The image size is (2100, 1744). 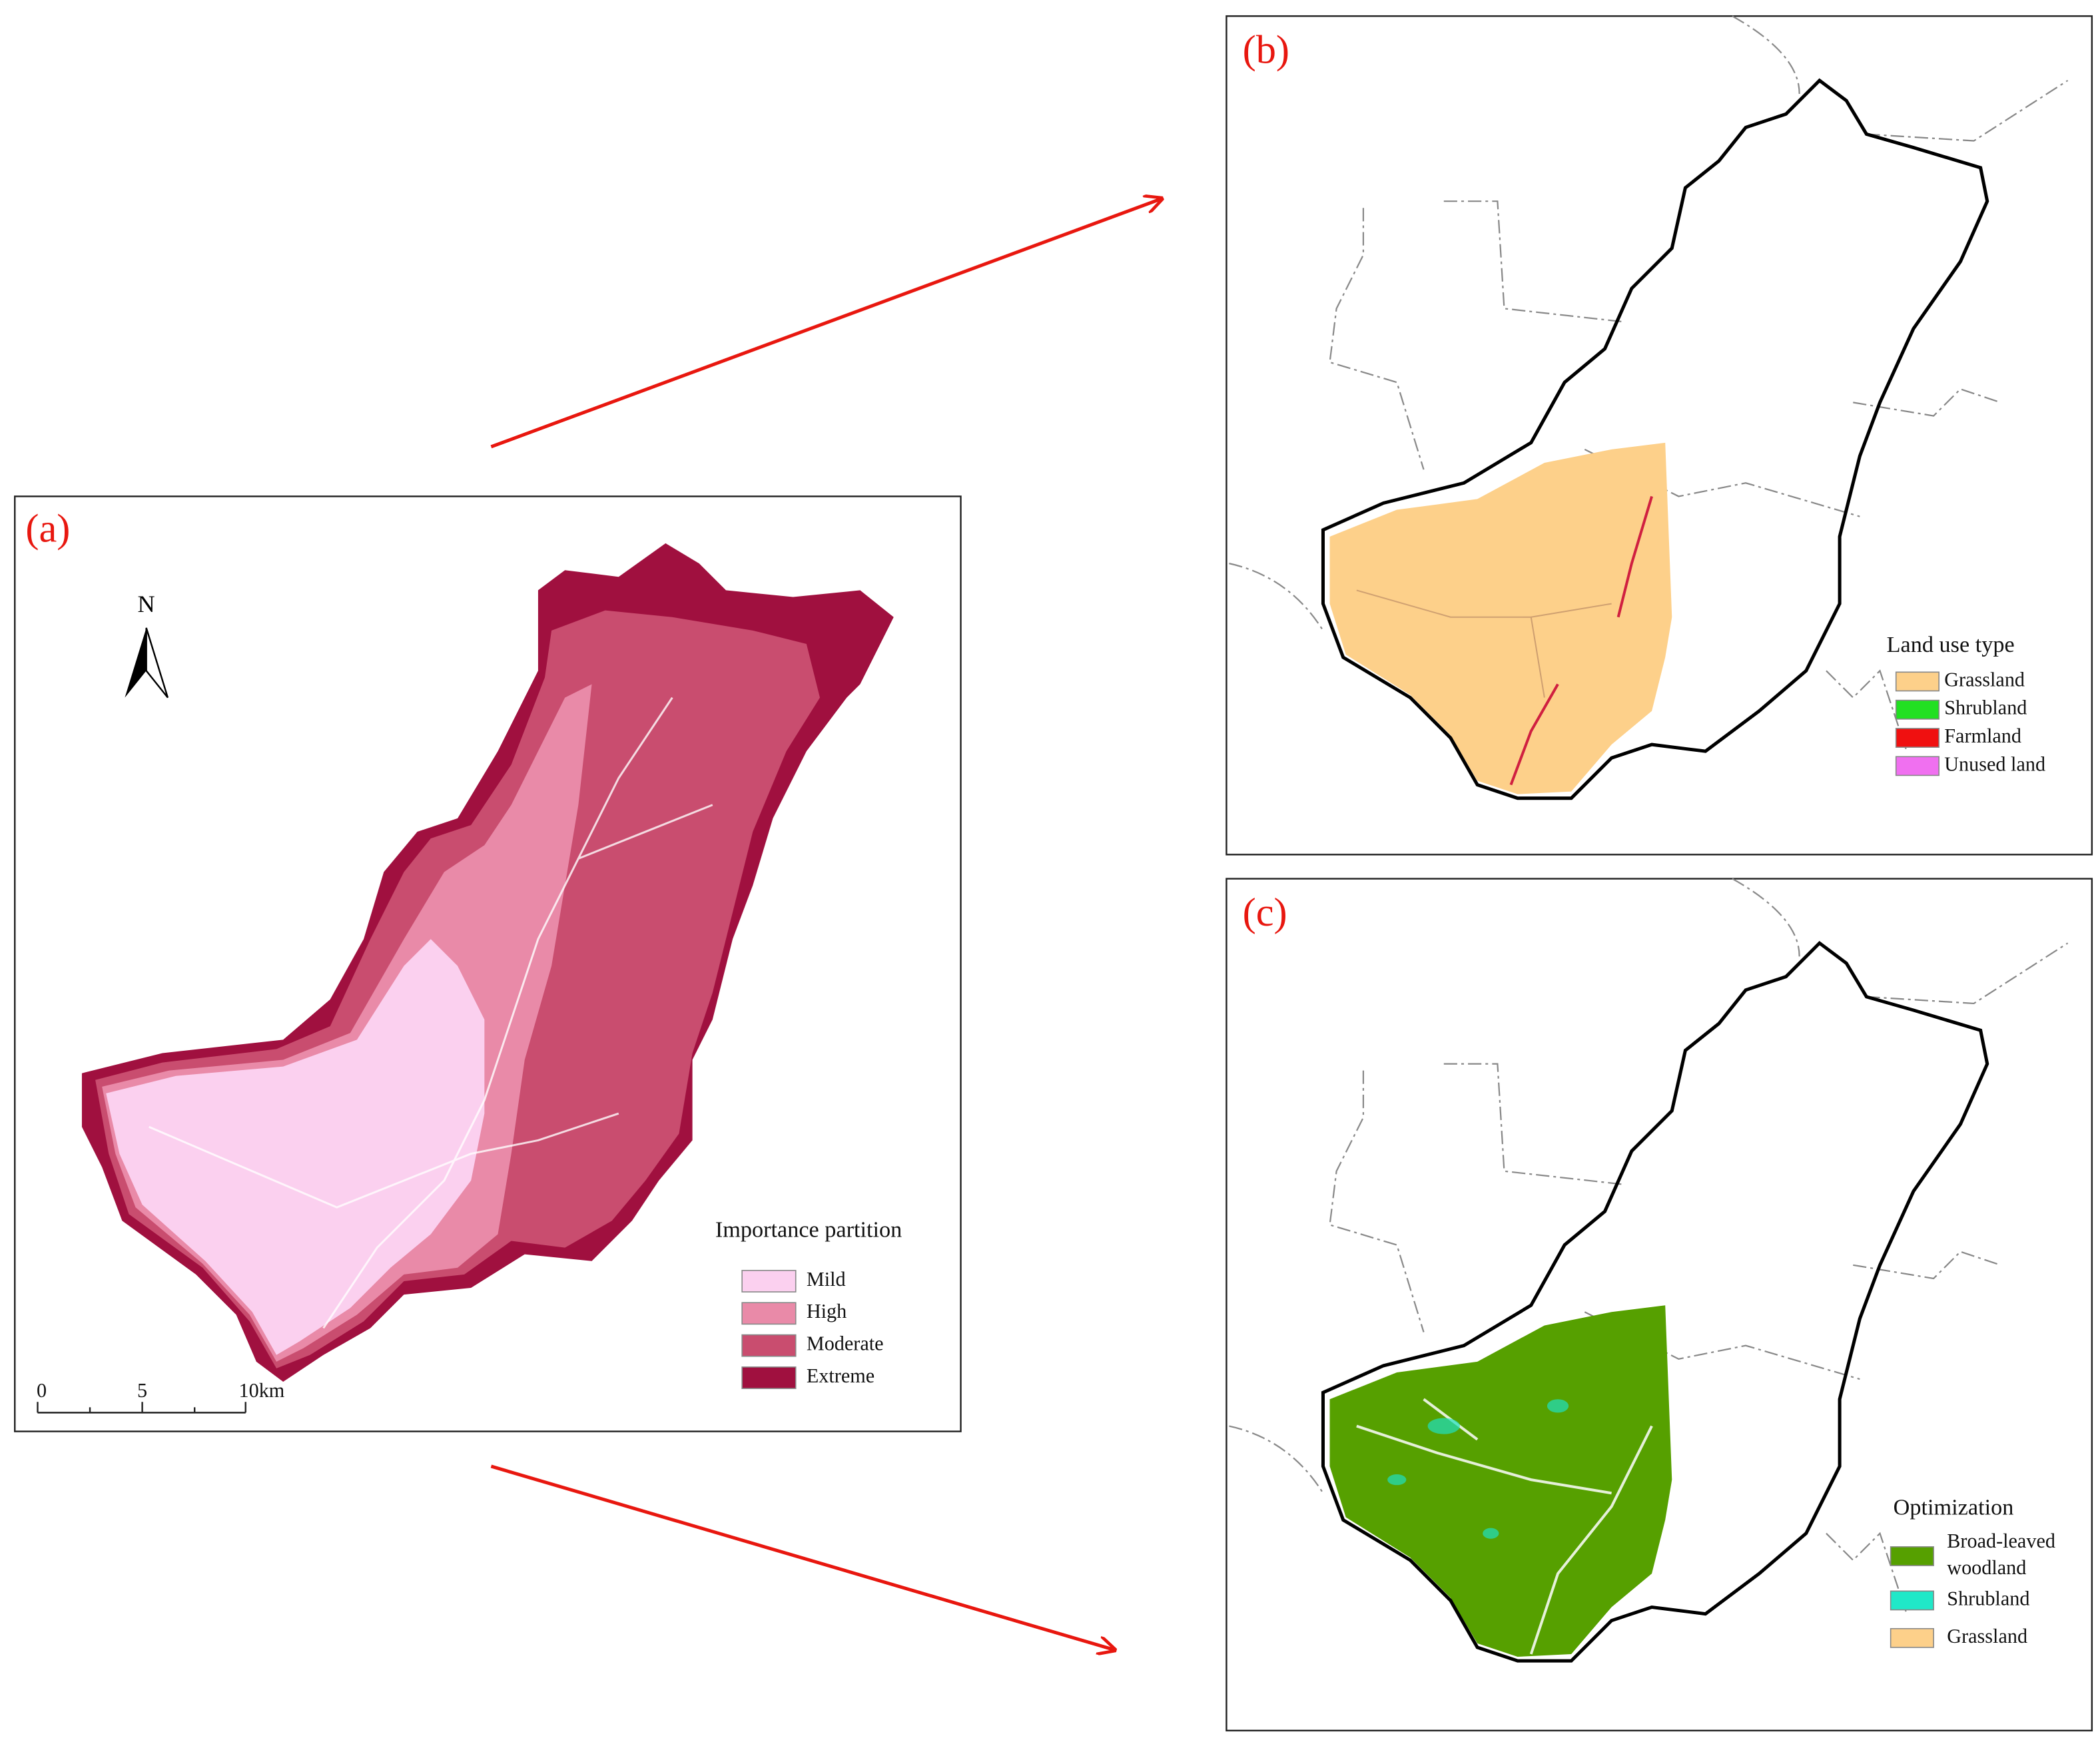 I want to click on panel-label: (b), so click(x=1266, y=49).